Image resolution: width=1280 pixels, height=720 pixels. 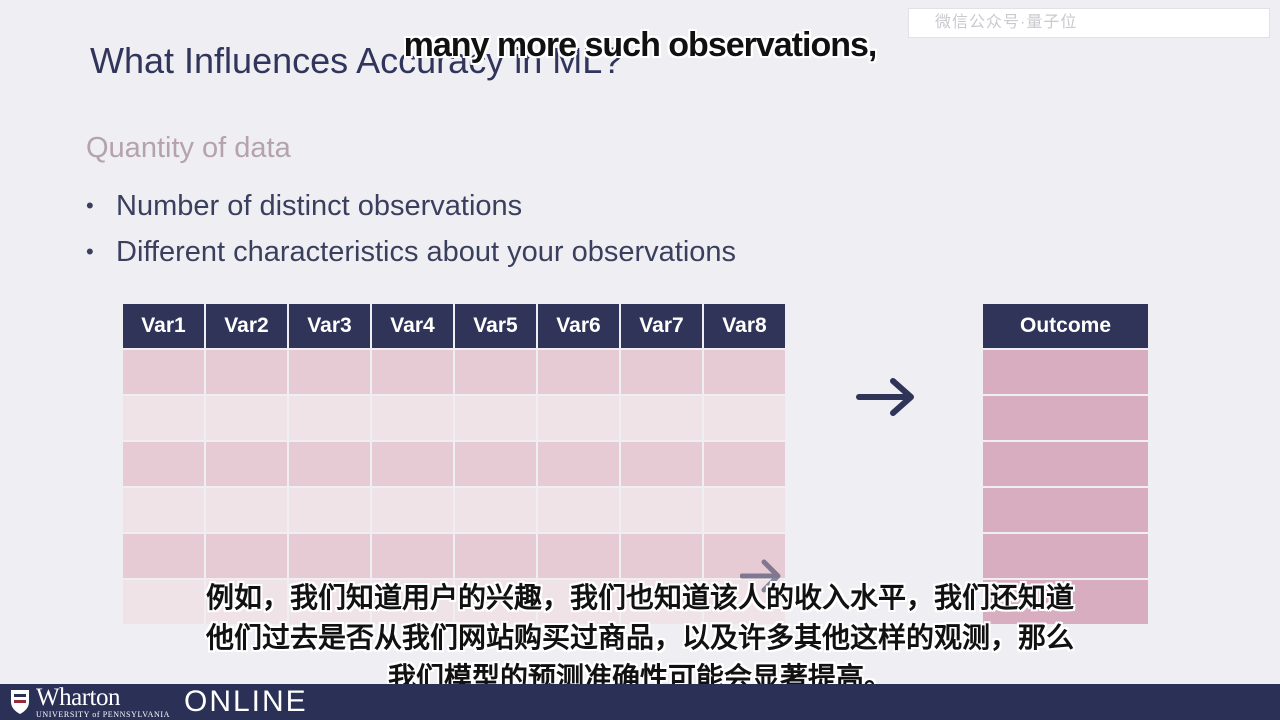 I want to click on var-header: Var1, so click(x=164, y=326).